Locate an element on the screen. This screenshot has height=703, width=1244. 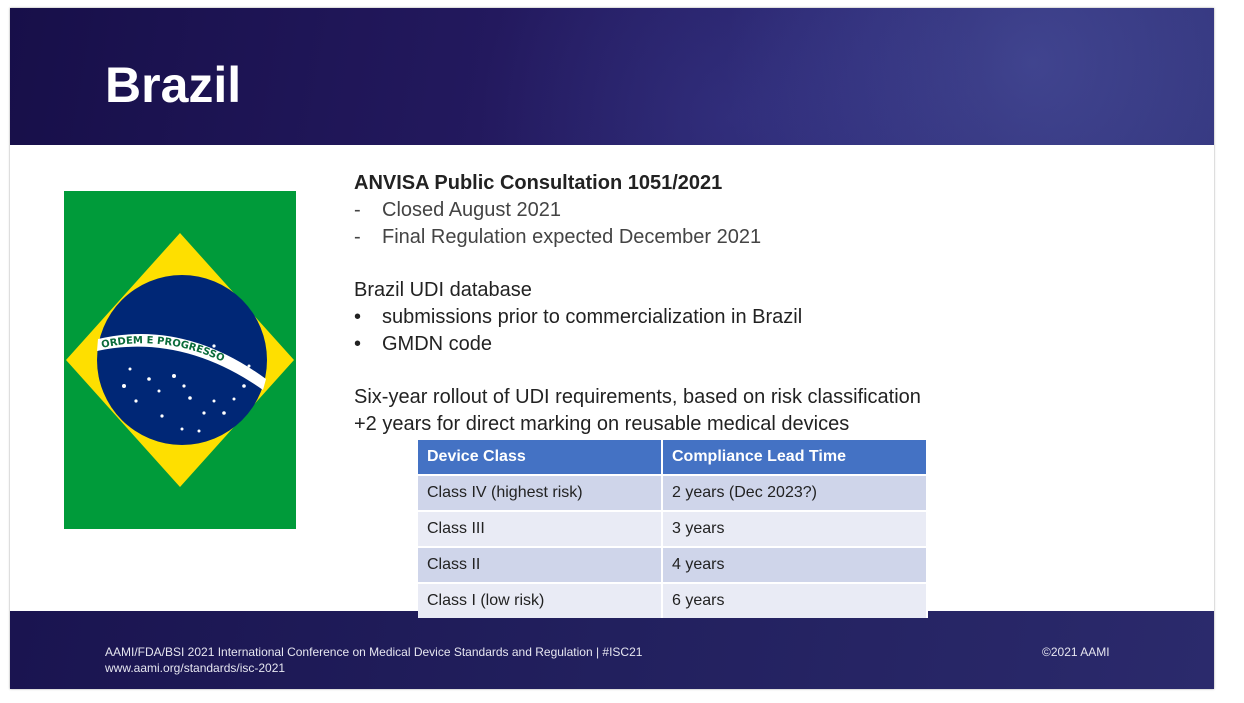
column-header-device-class: Device Class is located at coordinates (540, 457).